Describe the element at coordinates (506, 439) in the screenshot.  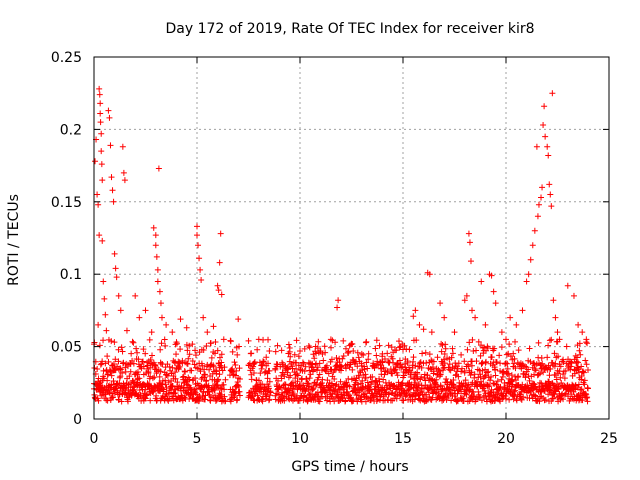
I see `x-tick-label: 20` at that location.